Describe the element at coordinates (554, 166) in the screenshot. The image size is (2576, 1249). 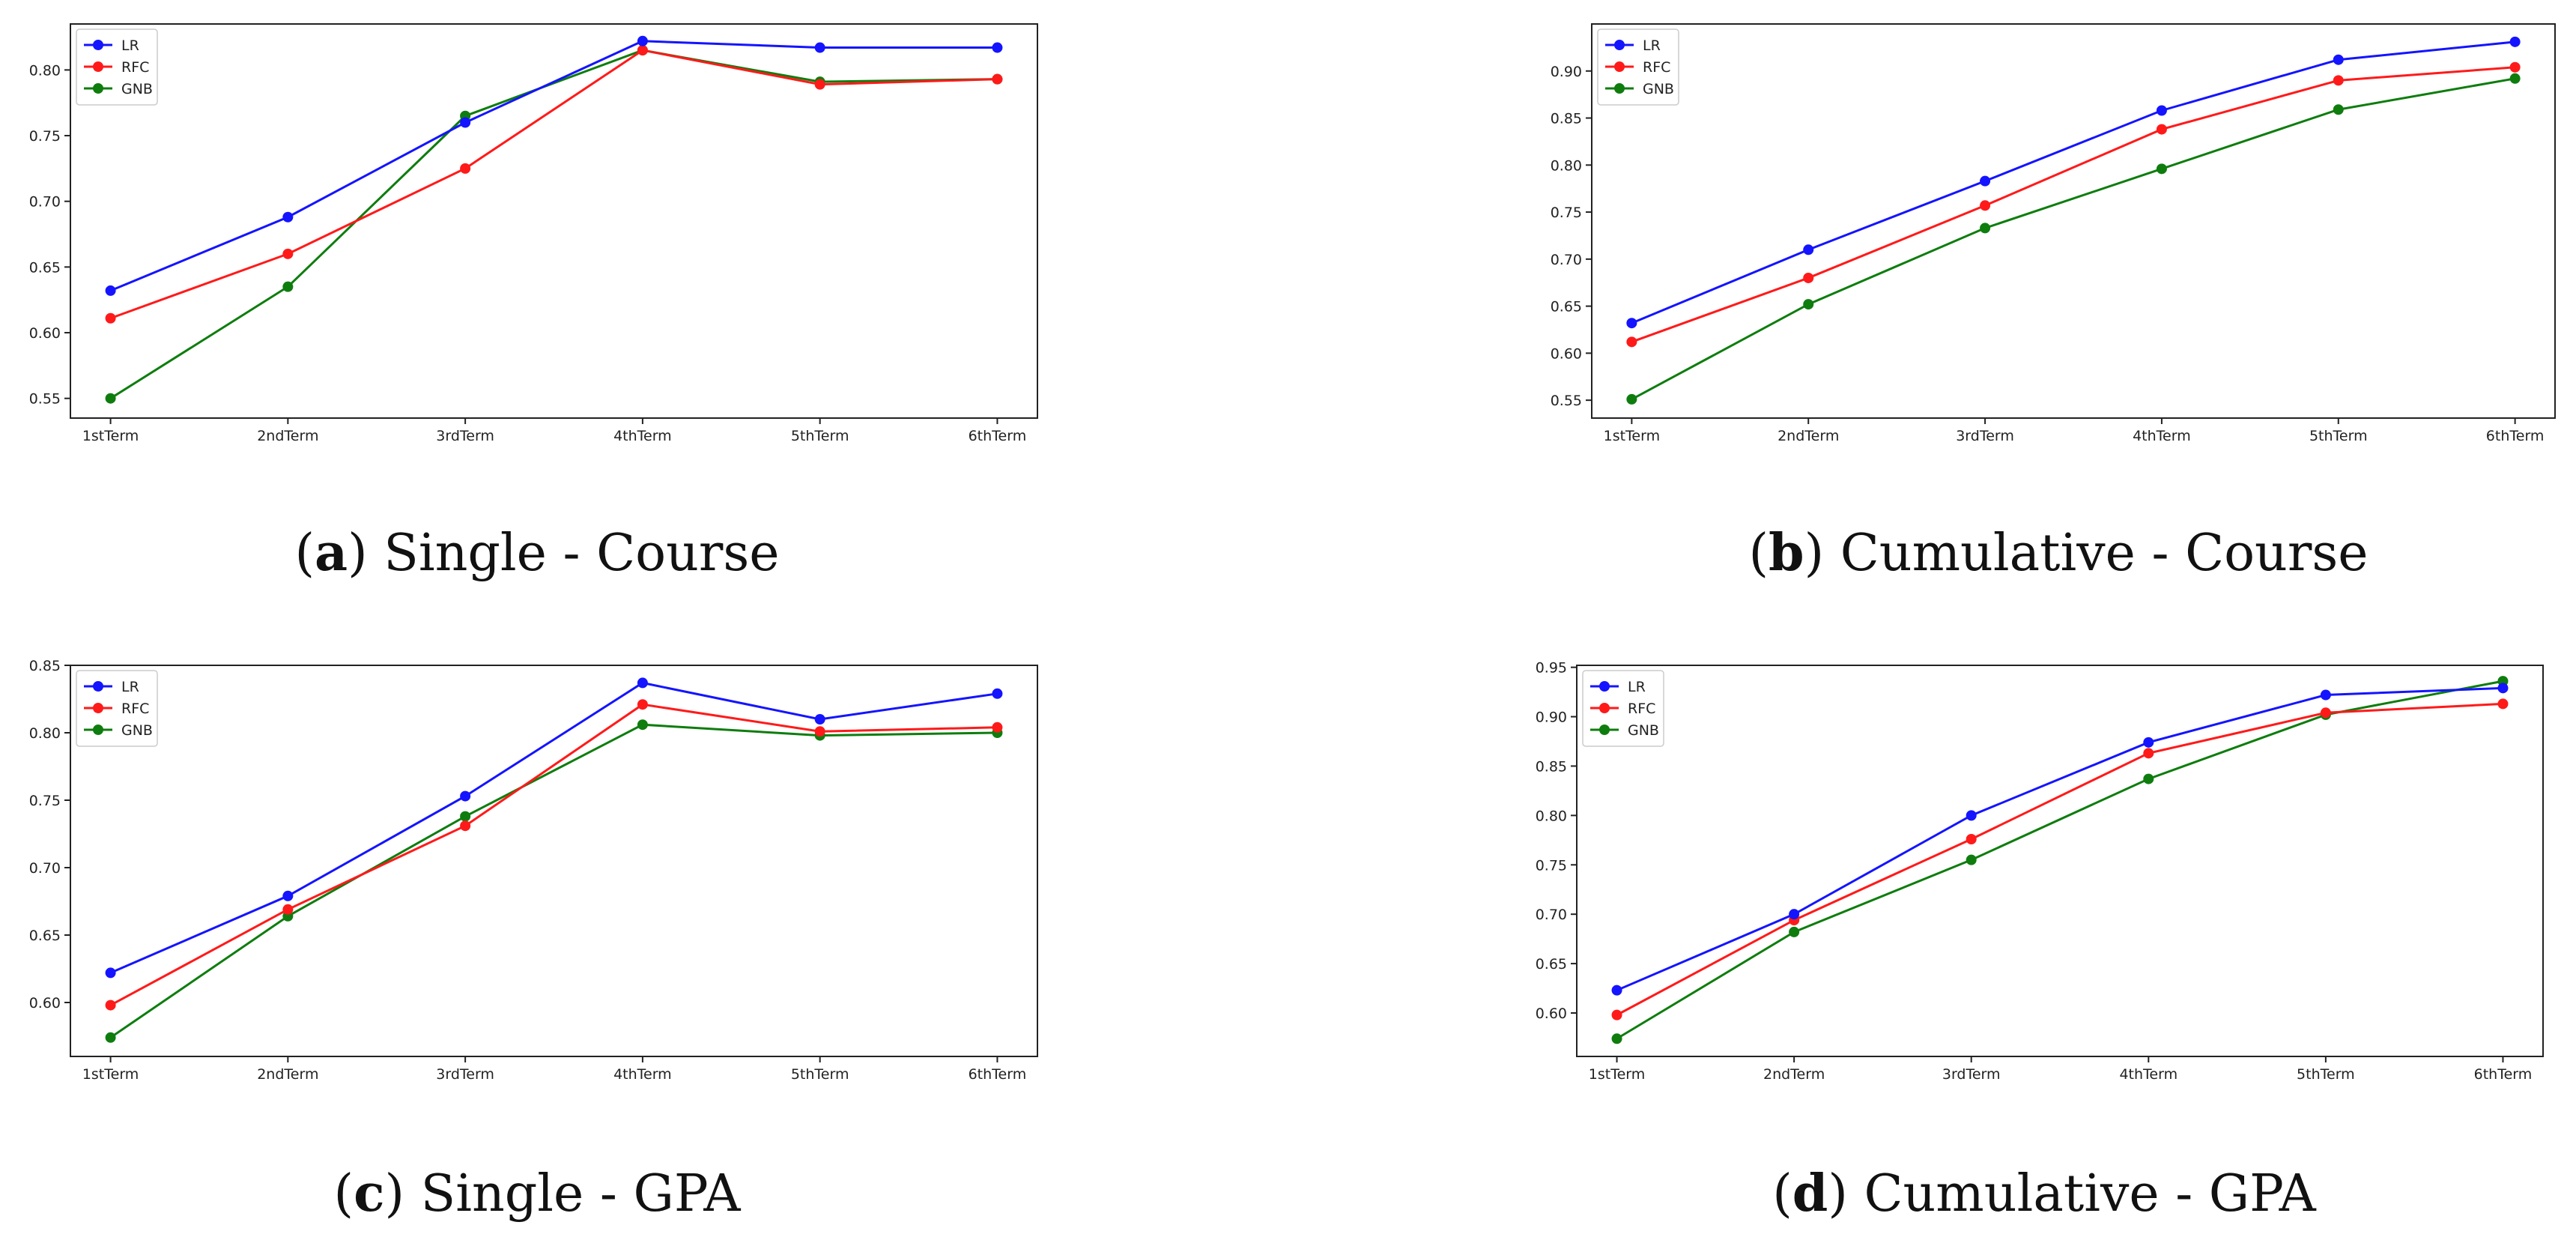
I see `series-line-lr-a` at that location.